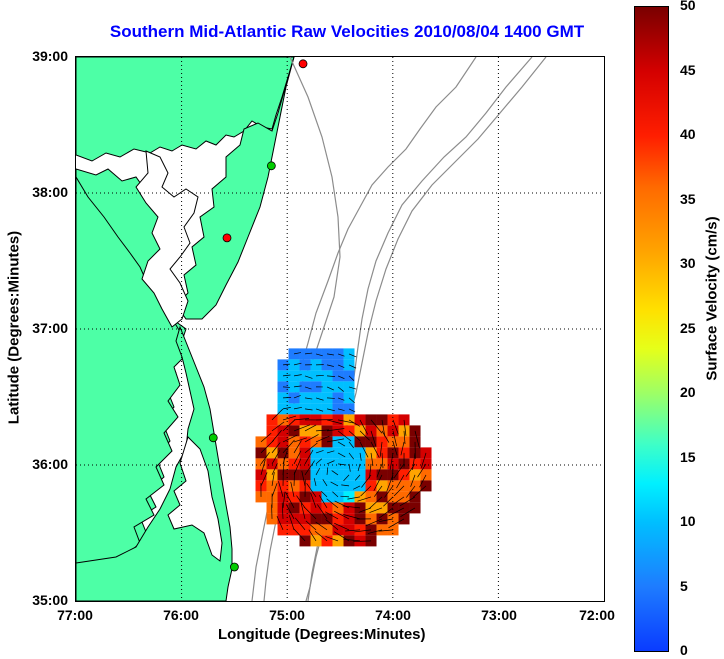  What do you see at coordinates (50, 328) in the screenshot?
I see `ytick-label: 37:00` at bounding box center [50, 328].